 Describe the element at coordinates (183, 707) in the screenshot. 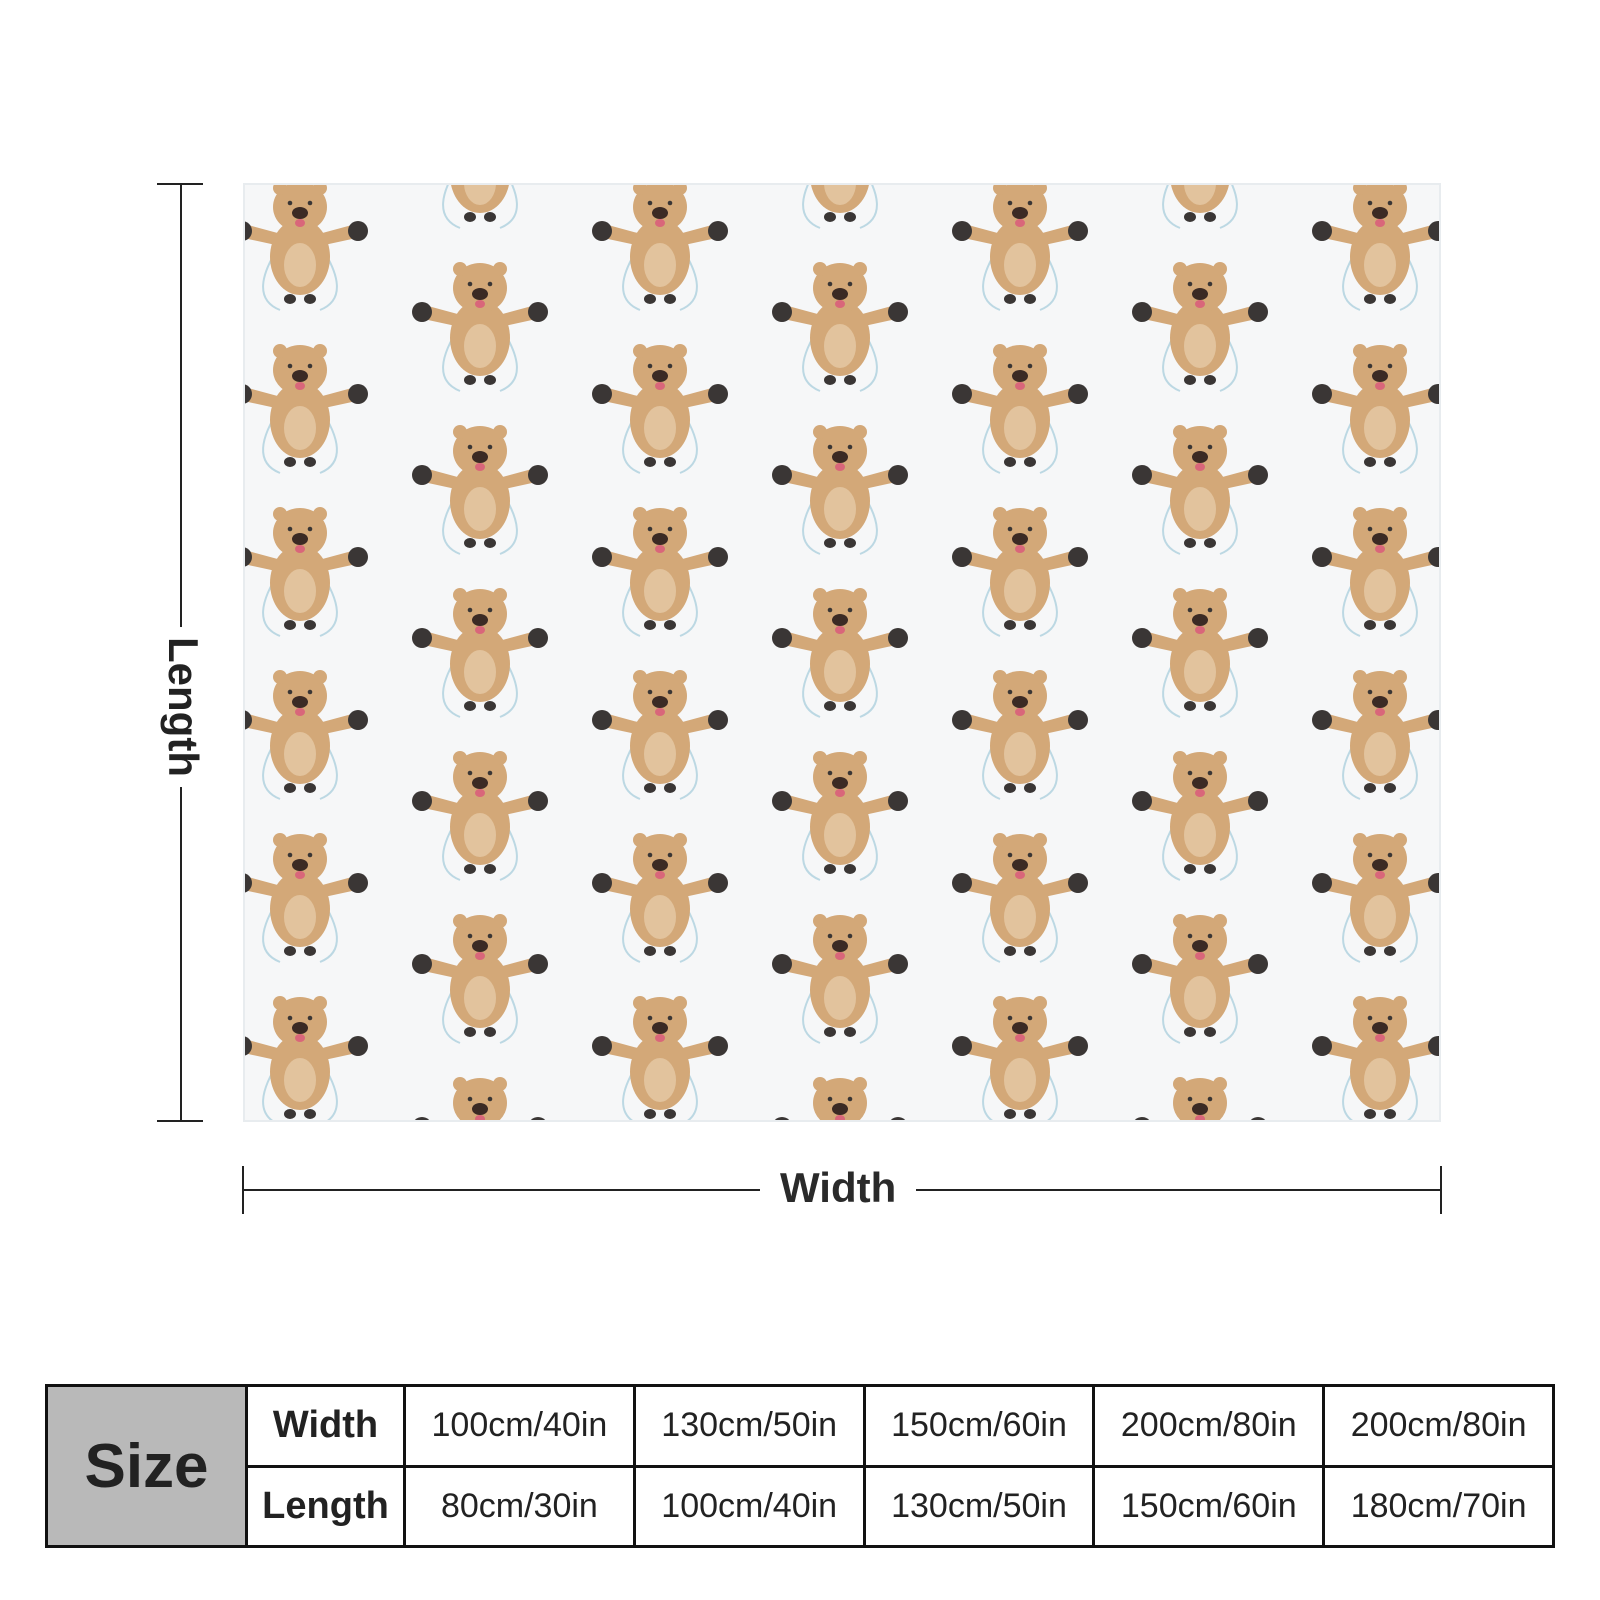

I see `length-label: Length` at that location.